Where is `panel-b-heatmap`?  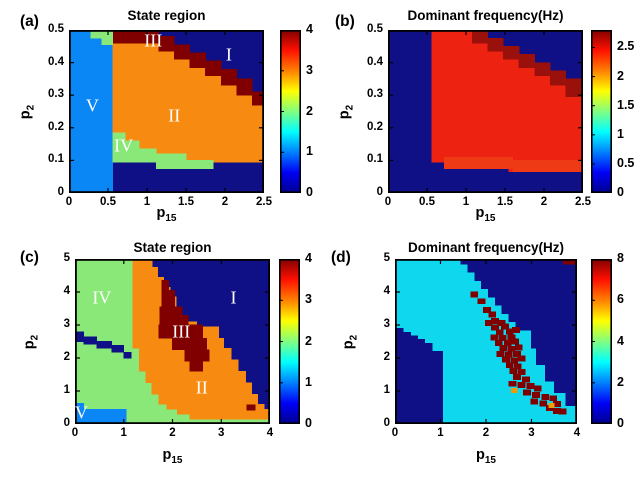
panel-b-heatmap is located at coordinates (485, 111).